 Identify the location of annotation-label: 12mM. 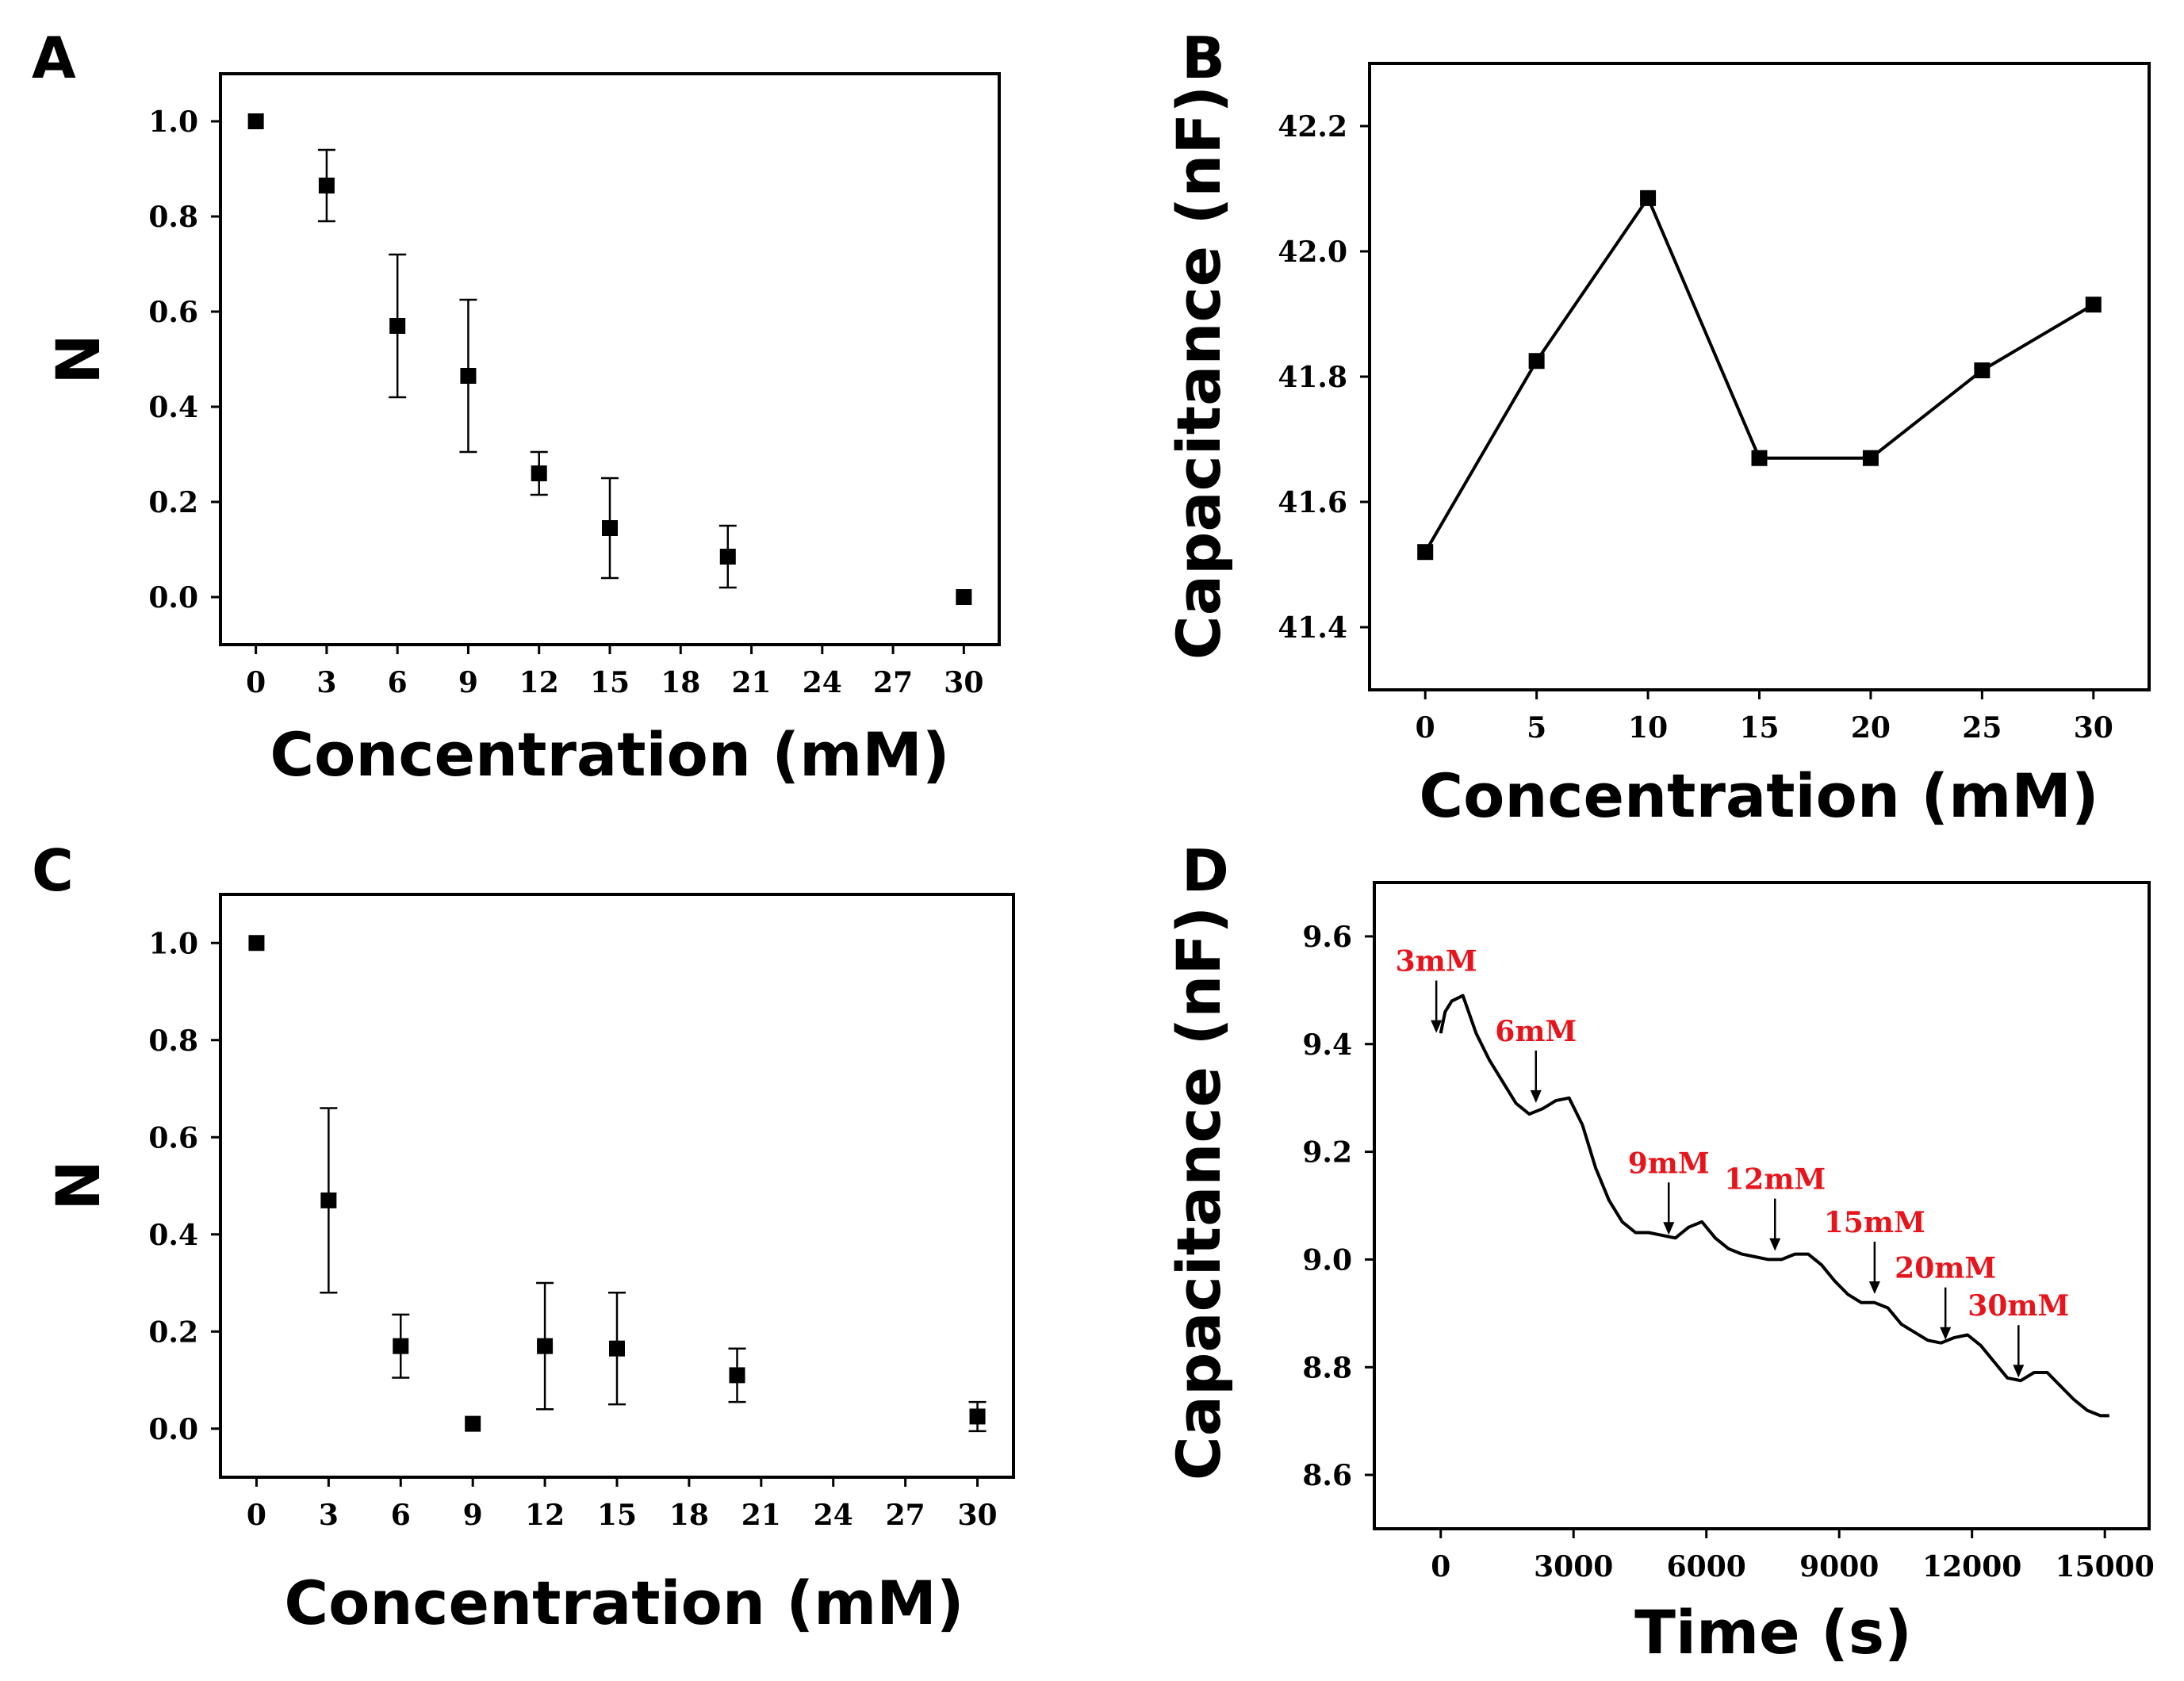
(1775, 1180).